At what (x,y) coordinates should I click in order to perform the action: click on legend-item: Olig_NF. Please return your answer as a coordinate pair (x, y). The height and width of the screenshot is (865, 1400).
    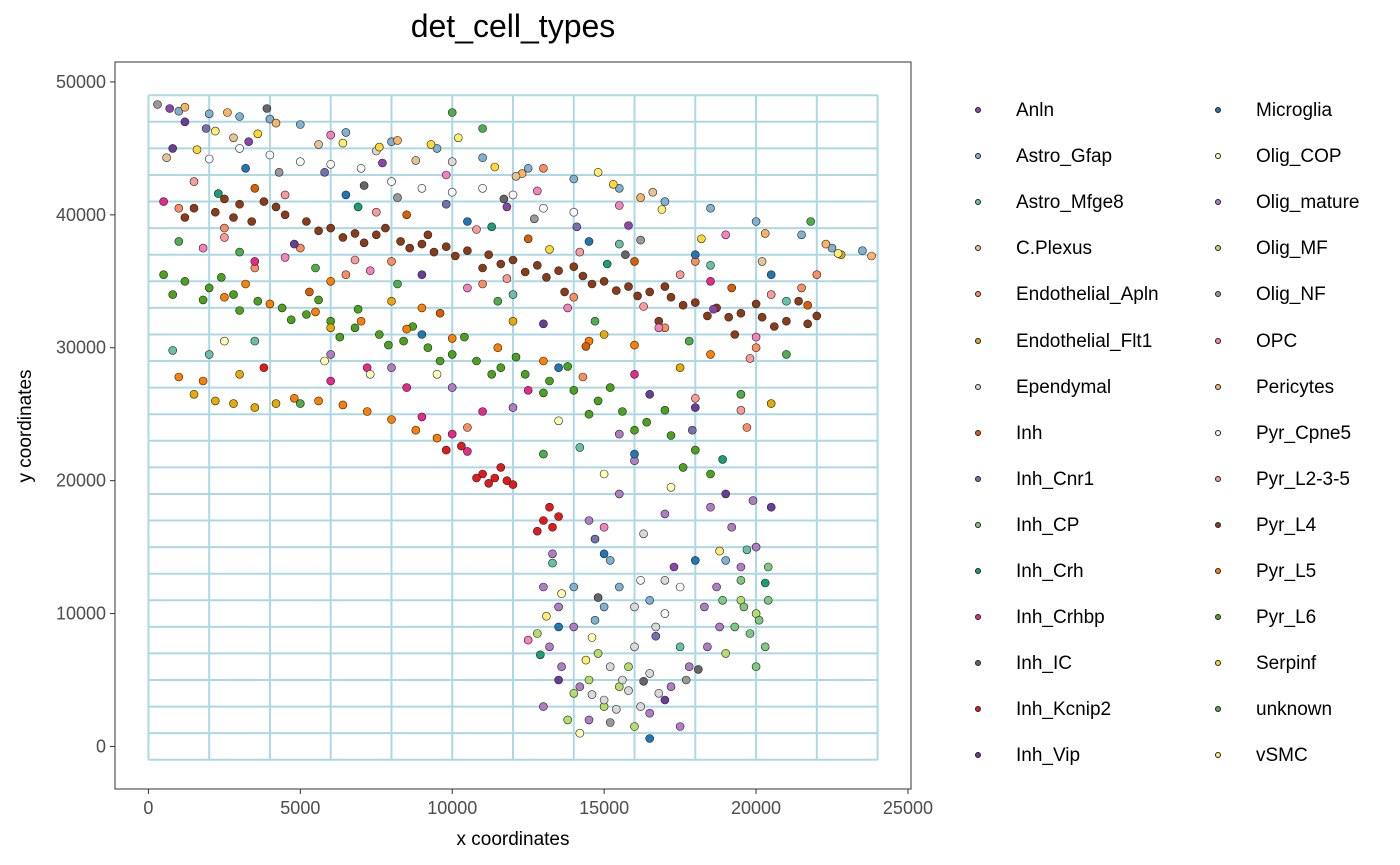
    Looking at the image, I should click on (1300, 295).